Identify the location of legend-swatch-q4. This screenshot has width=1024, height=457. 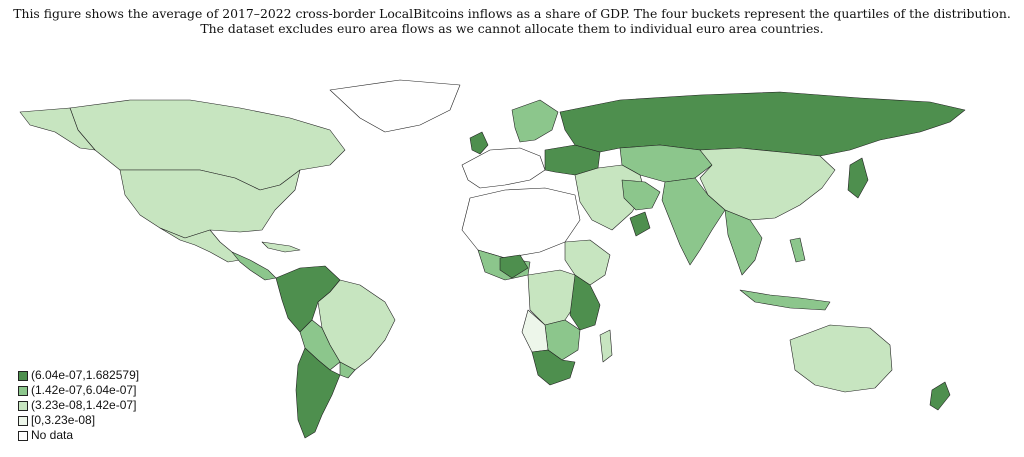
(23, 375).